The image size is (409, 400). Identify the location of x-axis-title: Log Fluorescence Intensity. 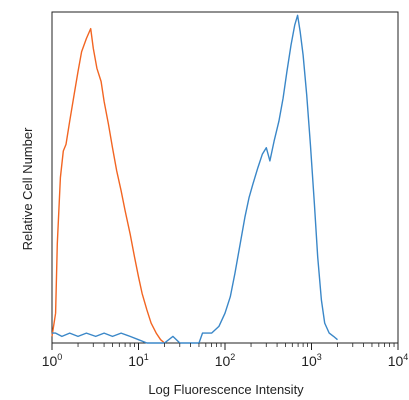
(226, 389).